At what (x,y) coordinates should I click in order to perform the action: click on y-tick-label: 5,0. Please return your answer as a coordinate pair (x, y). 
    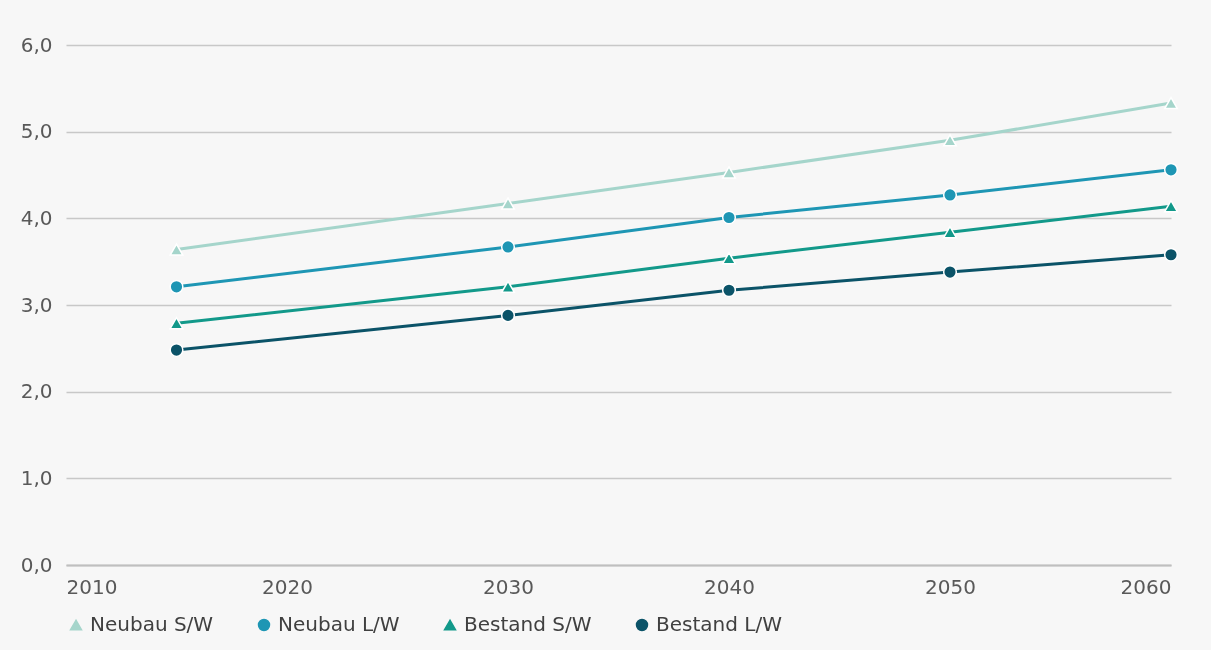
    Looking at the image, I should click on (36, 131).